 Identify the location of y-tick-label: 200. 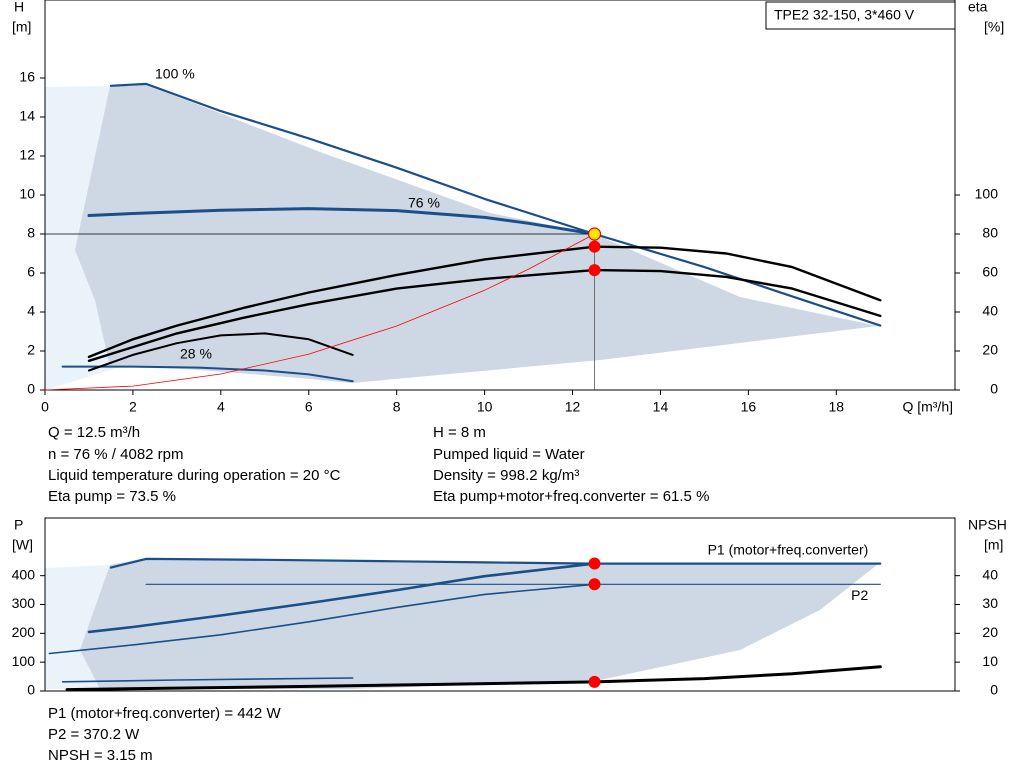
(24, 632).